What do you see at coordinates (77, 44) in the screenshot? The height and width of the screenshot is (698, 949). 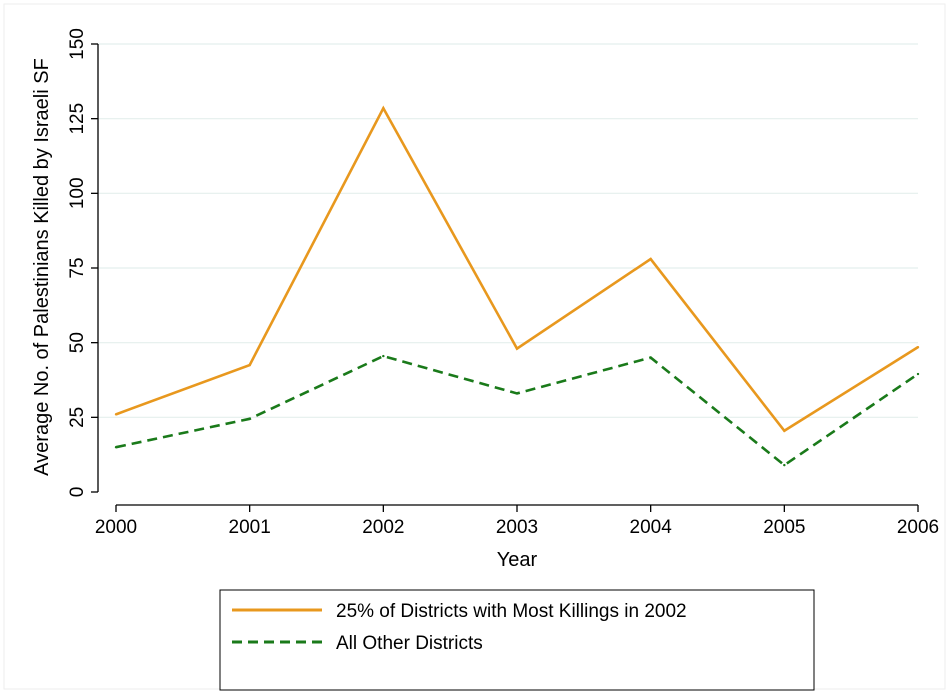 I see `y-tick-label: 150` at bounding box center [77, 44].